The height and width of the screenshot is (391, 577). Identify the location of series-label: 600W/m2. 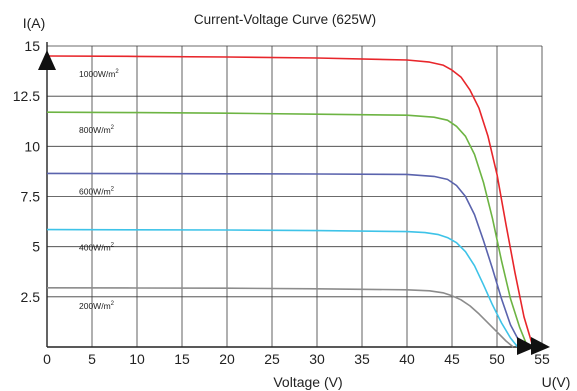
(97, 191).